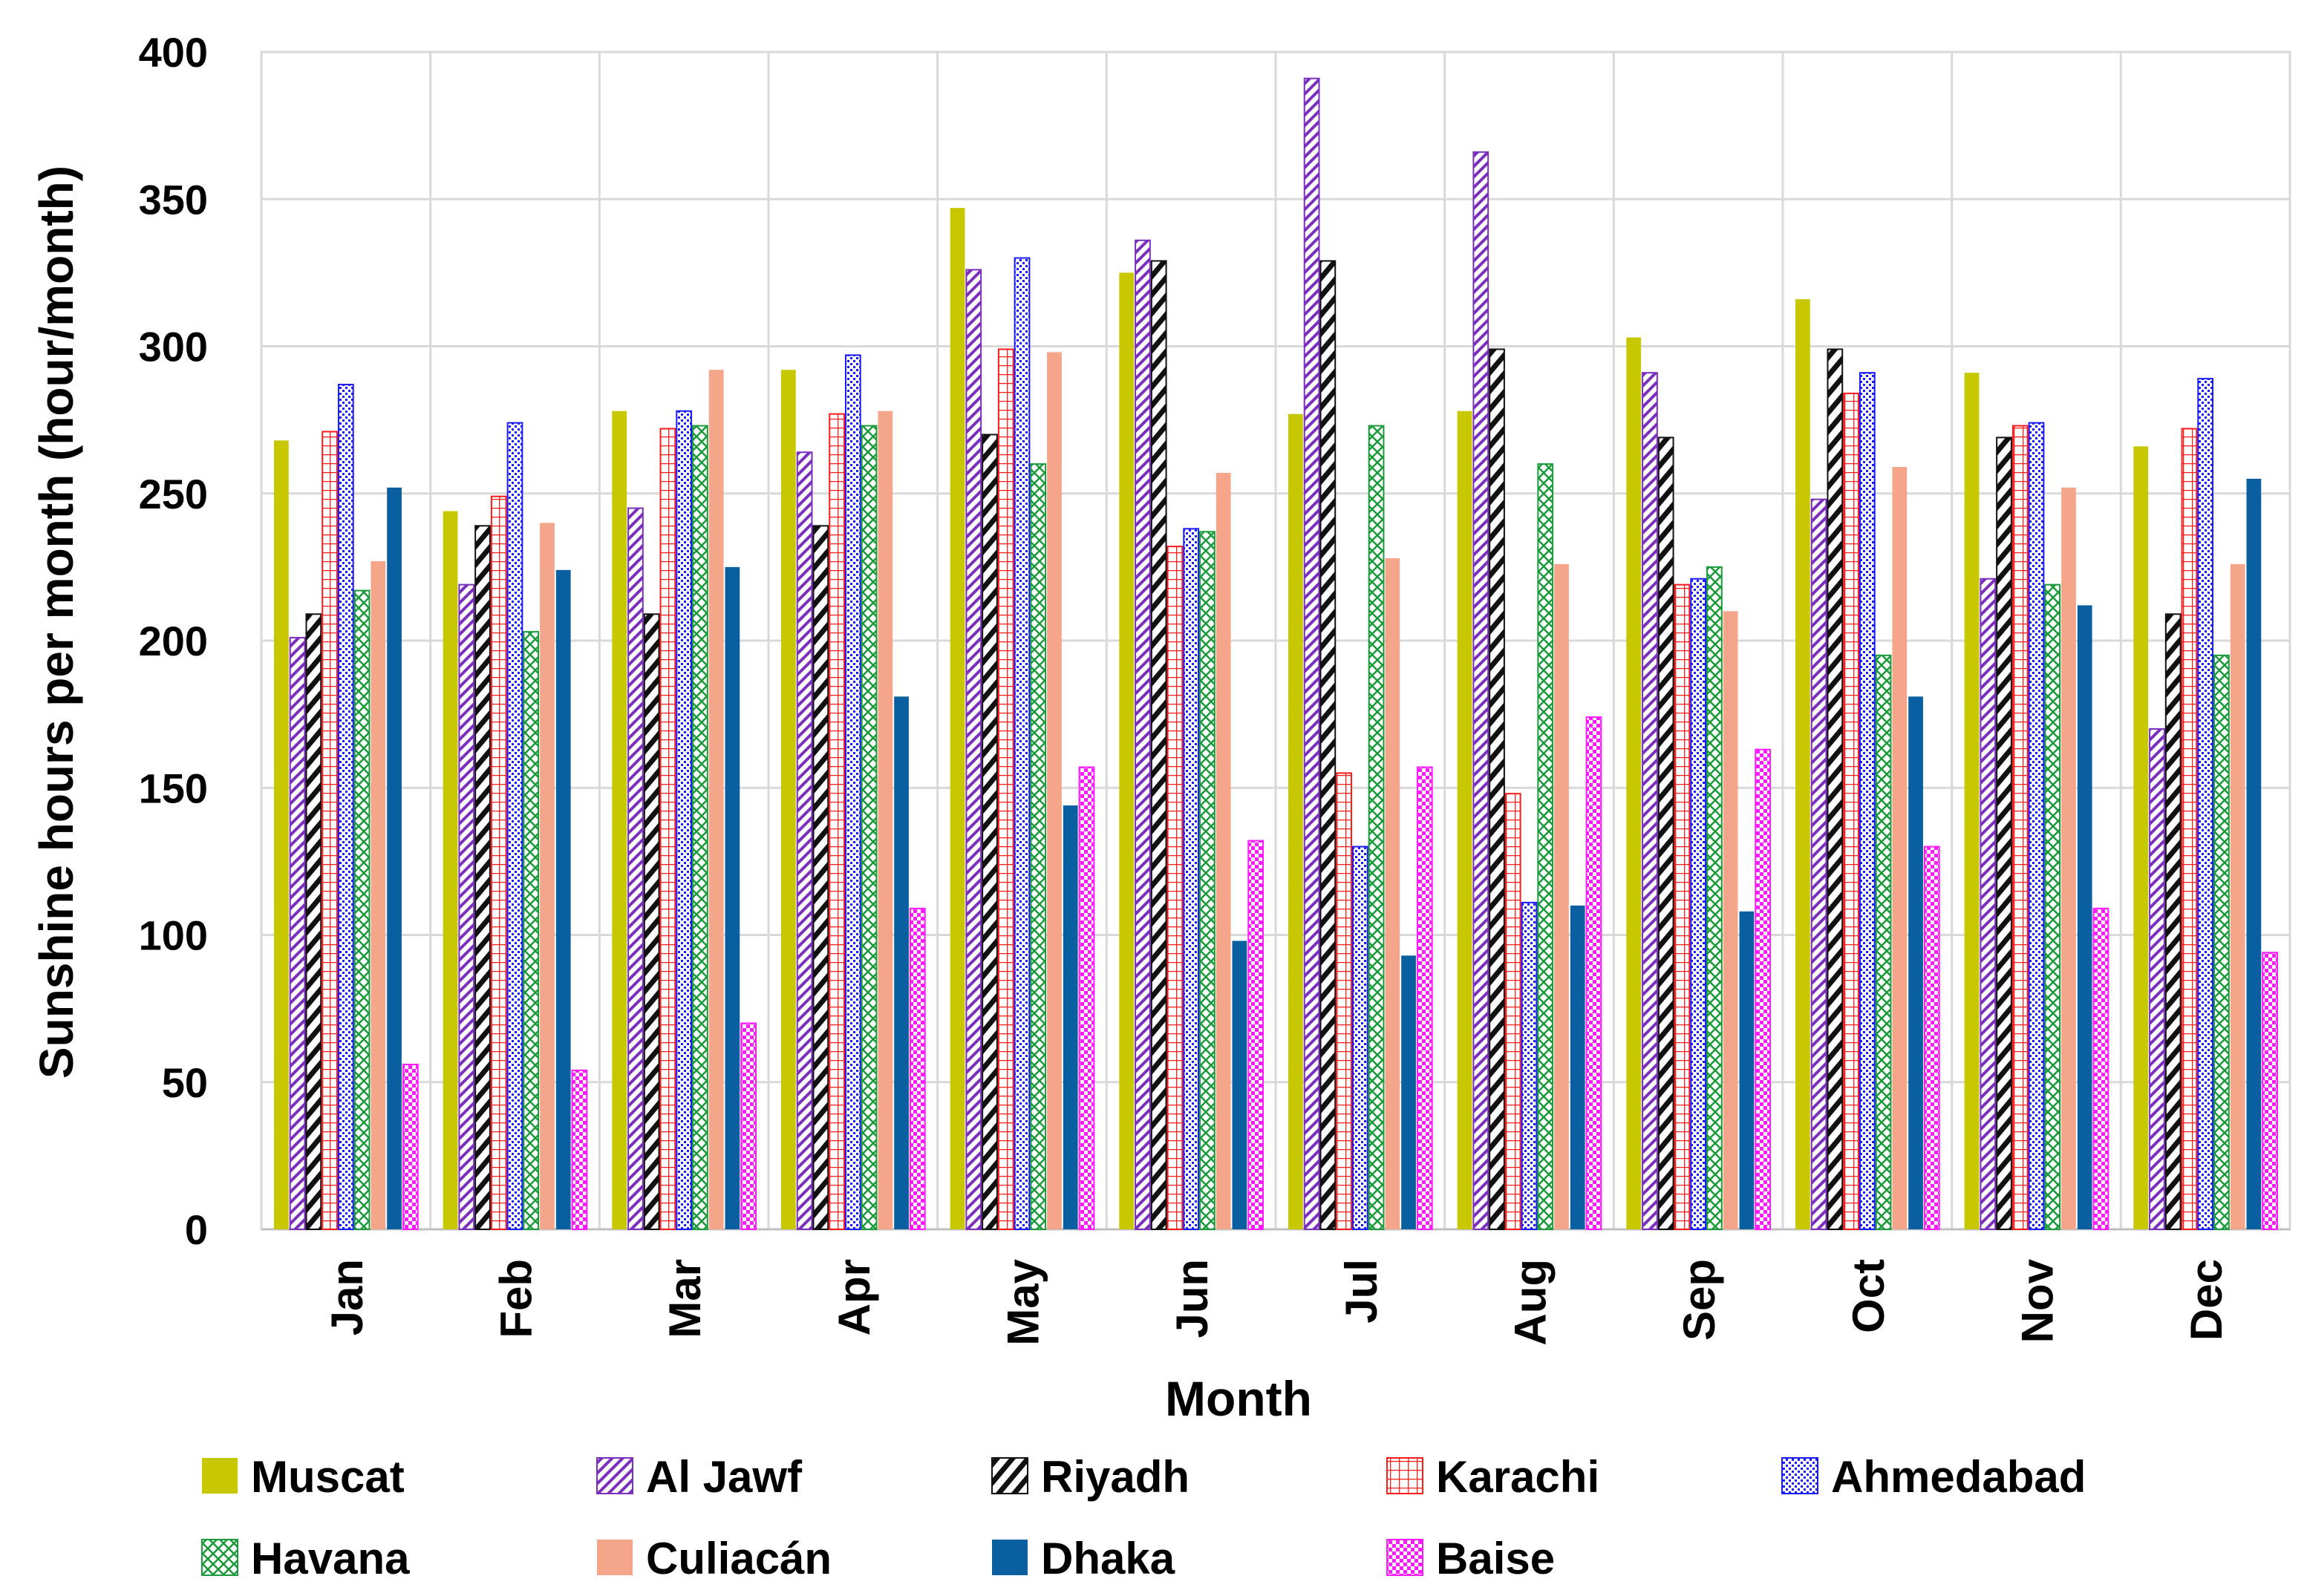 The height and width of the screenshot is (1596, 2307). Describe the element at coordinates (1108, 1559) in the screenshot. I see `legend-label: Dhaka` at that location.